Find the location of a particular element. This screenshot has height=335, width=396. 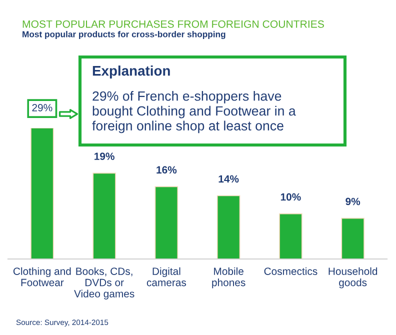

x-tick-label: Cosmectics is located at coordinates (291, 271).